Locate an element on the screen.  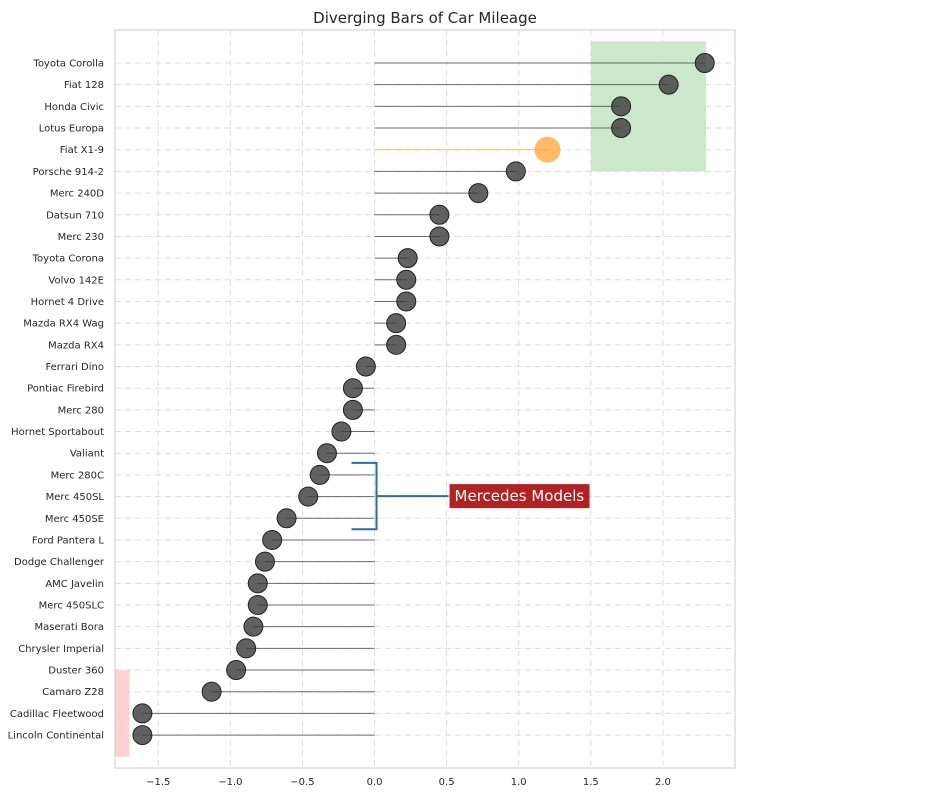
x-tick-label: 1.0 is located at coordinates (519, 782).